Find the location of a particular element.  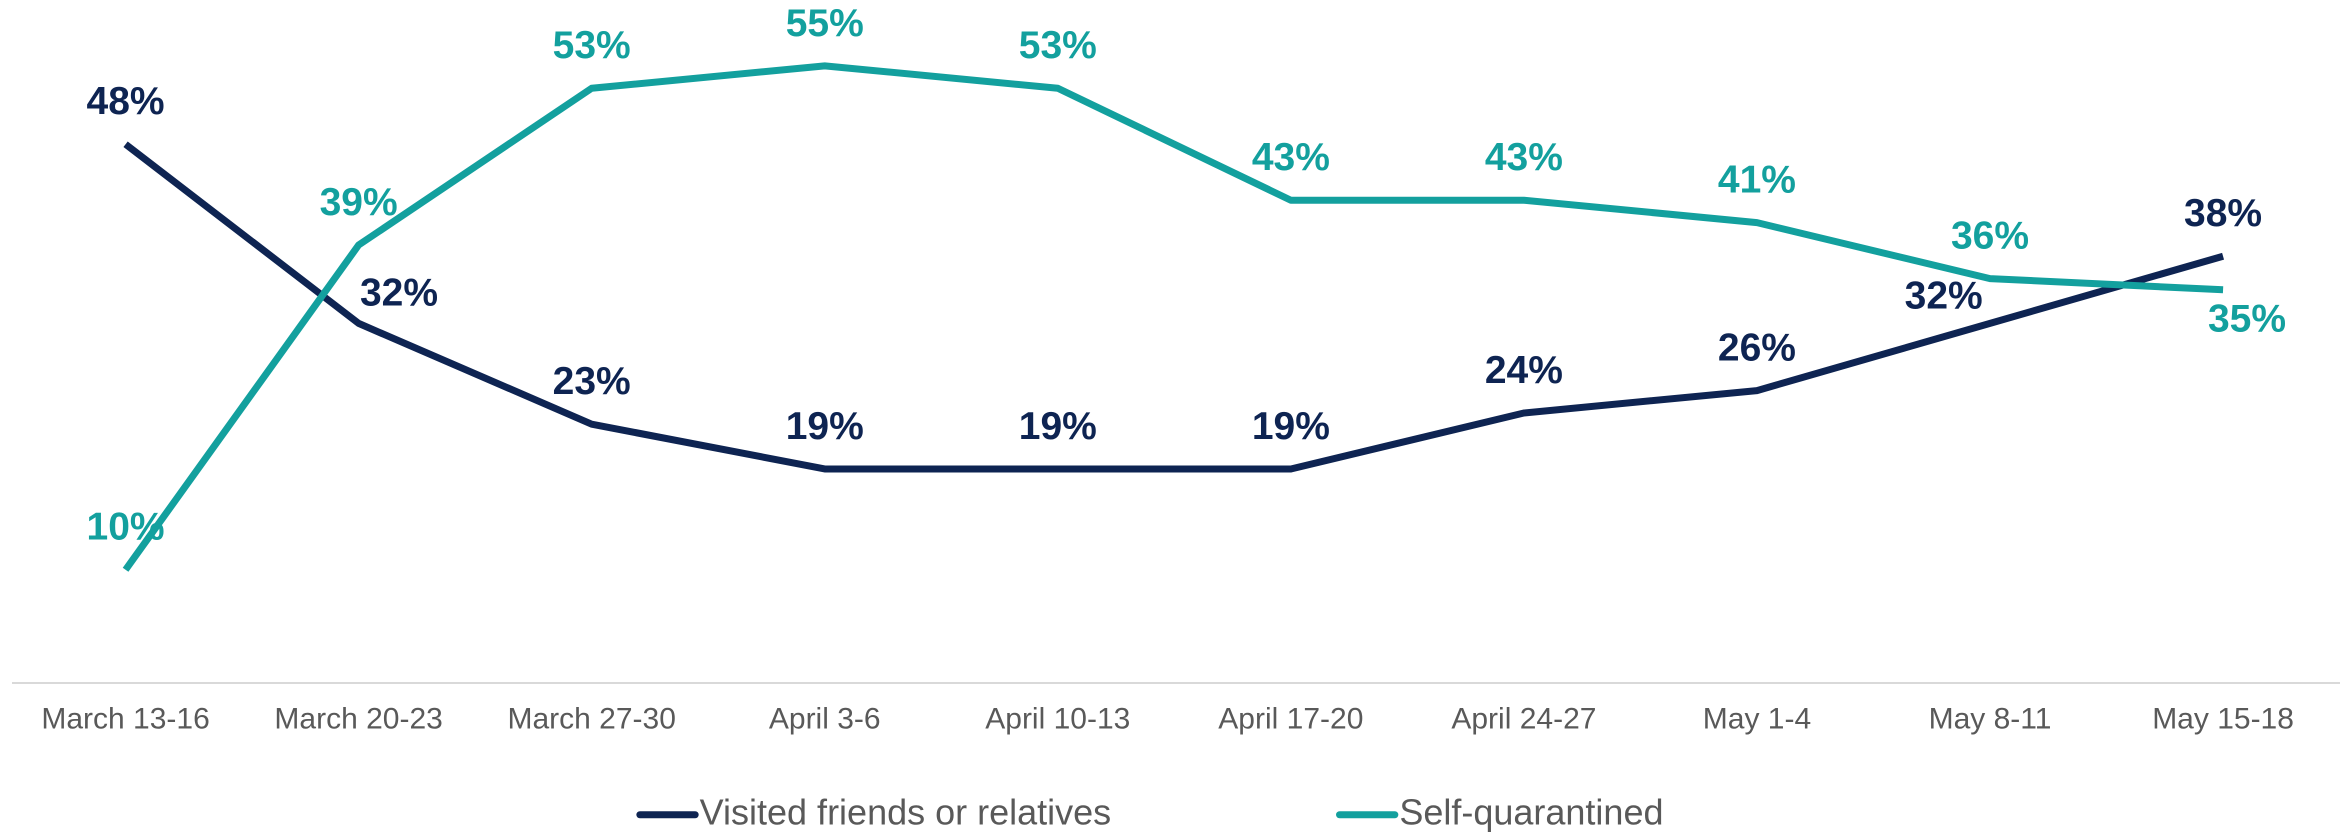

data-label: 55% is located at coordinates (825, 23).